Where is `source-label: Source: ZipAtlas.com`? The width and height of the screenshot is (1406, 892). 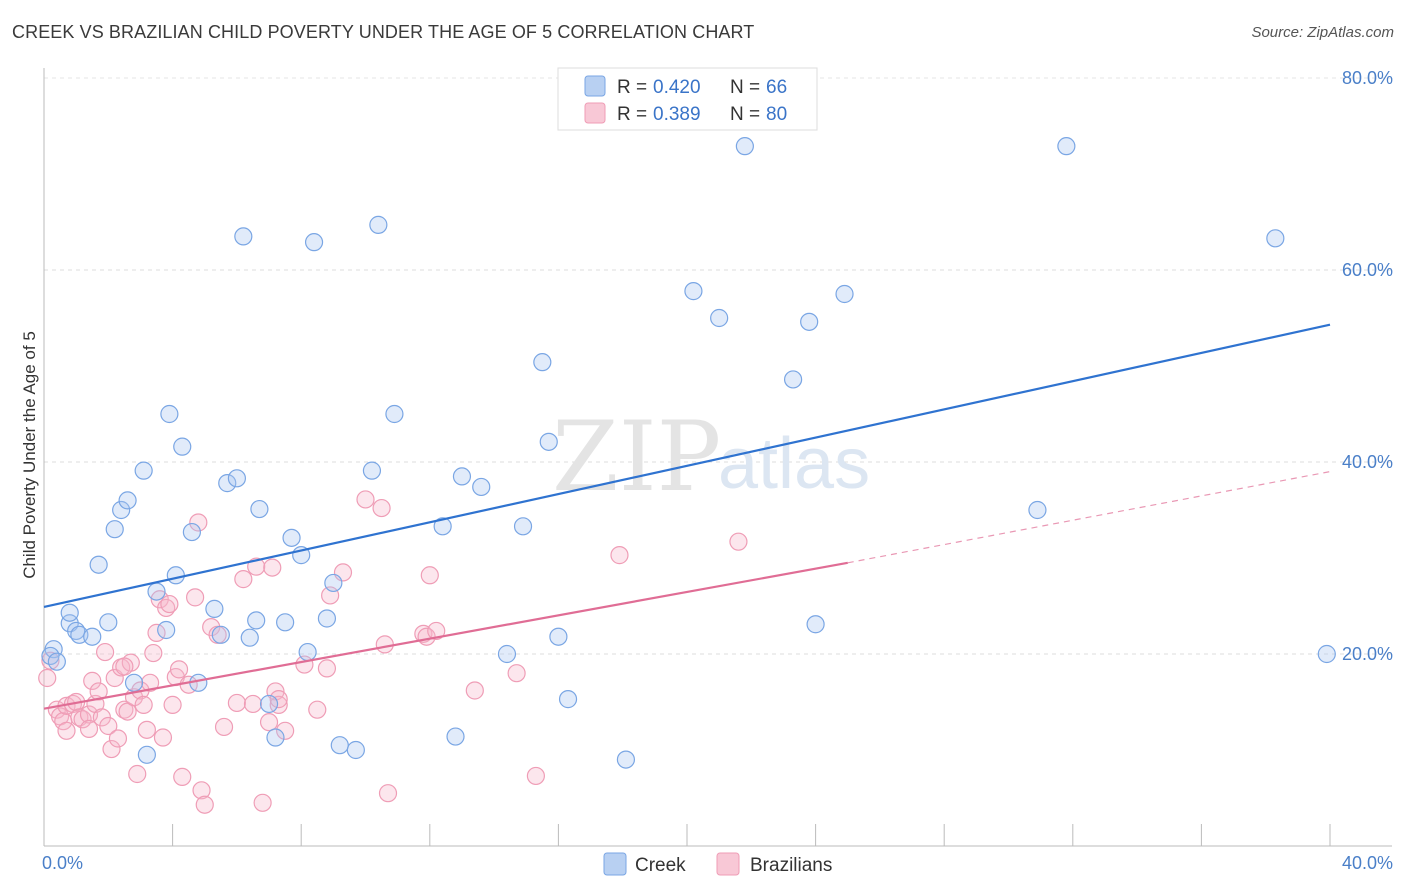
source-label: Source: ZipAtlas.com is located at coordinates (1322, 32).